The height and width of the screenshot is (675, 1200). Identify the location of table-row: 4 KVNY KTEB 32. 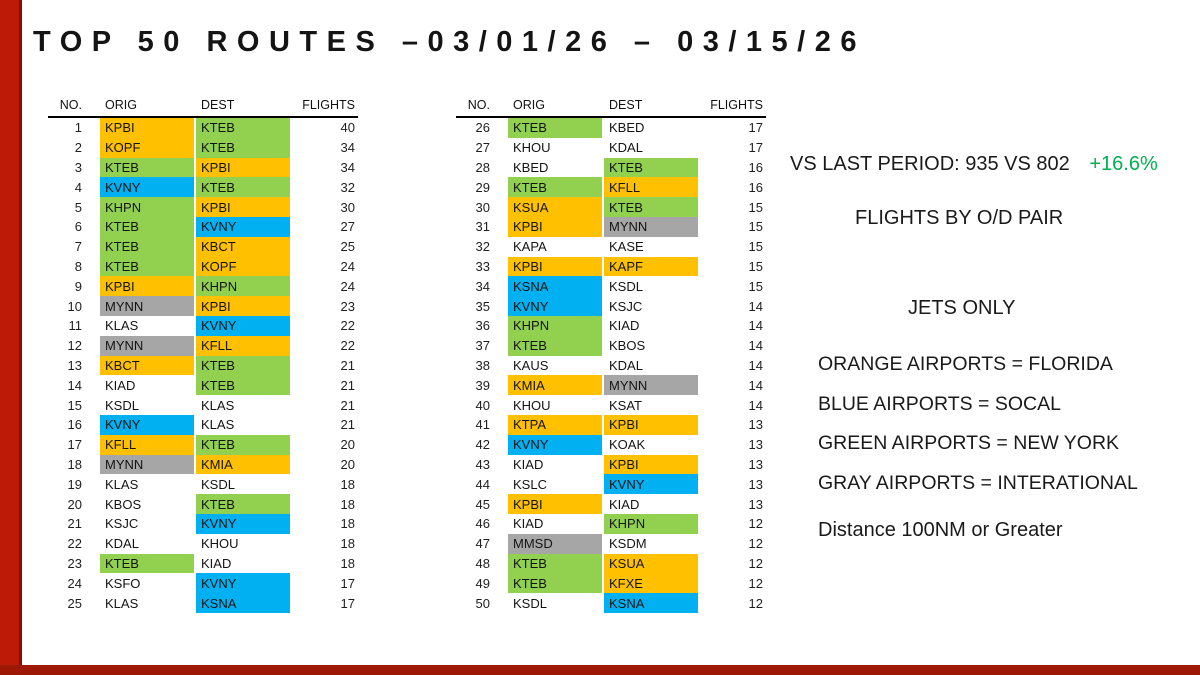
(203, 187).